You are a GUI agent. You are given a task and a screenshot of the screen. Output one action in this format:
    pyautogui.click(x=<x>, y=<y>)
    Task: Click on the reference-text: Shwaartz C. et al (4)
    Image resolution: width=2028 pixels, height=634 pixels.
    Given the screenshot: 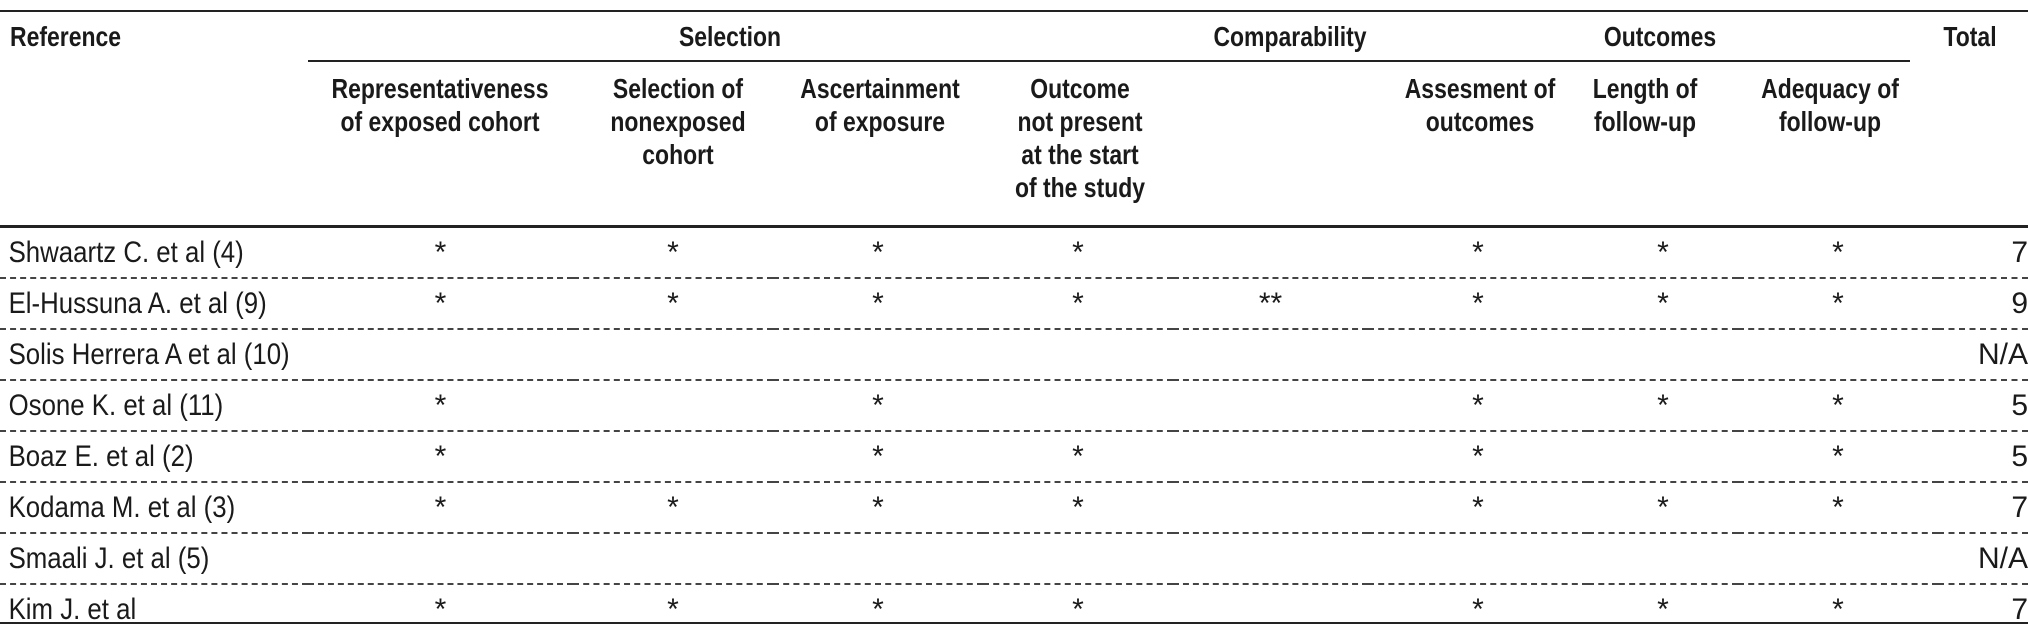 What is the action you would take?
    pyautogui.click(x=126, y=252)
    